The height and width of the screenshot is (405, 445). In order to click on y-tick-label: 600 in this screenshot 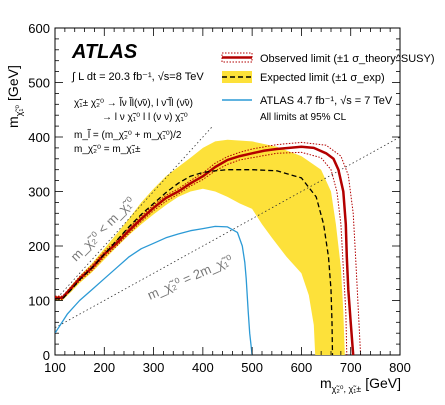, I will do `click(39, 28)`.